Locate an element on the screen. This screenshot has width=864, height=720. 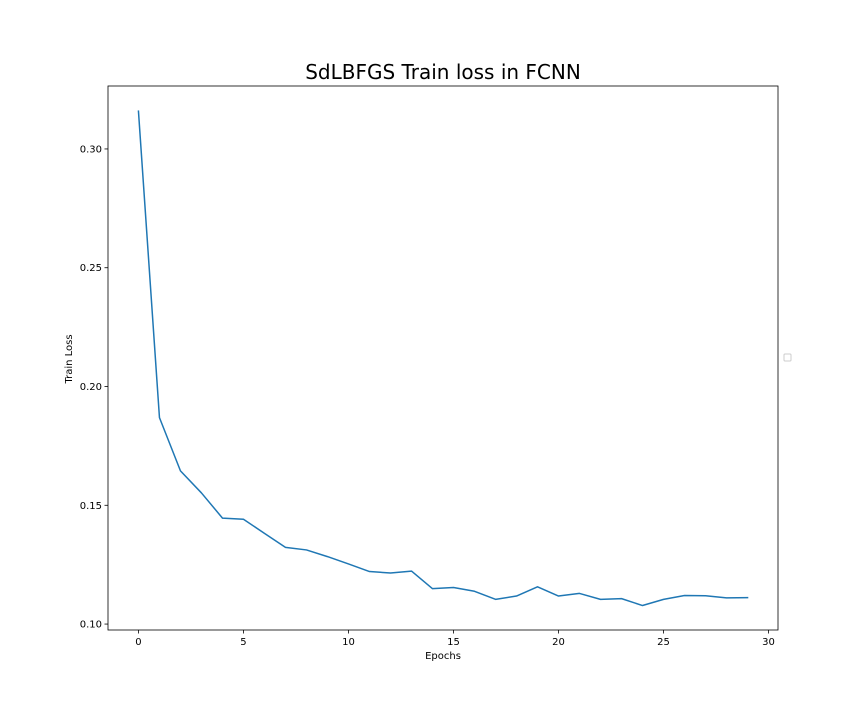
y-axis-label: Train Loss is located at coordinates (69, 359).